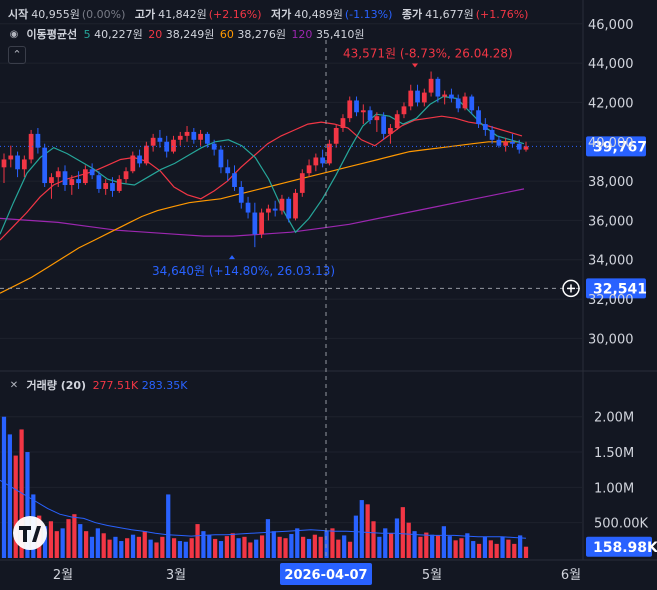 The height and width of the screenshot is (590, 657). What do you see at coordinates (14, 34) in the screenshot?
I see `eye-icon: ◉` at bounding box center [14, 34].